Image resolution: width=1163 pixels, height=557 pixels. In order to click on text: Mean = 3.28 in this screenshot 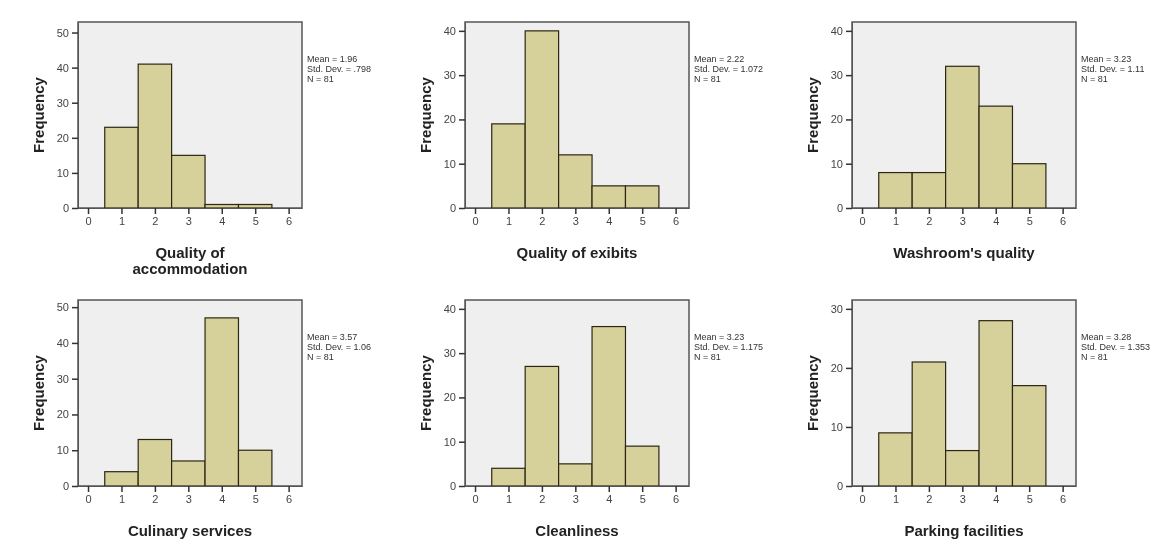, I will do `click(1106, 337)`.